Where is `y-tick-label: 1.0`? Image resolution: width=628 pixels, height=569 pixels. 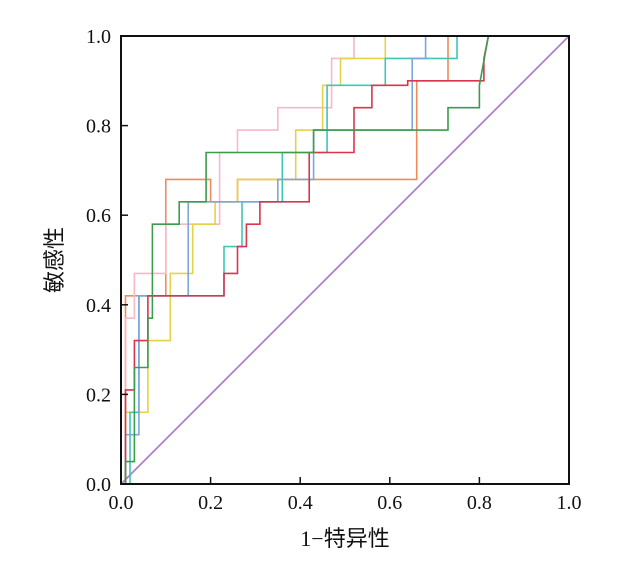
y-tick-label: 1.0 is located at coordinates (98, 37).